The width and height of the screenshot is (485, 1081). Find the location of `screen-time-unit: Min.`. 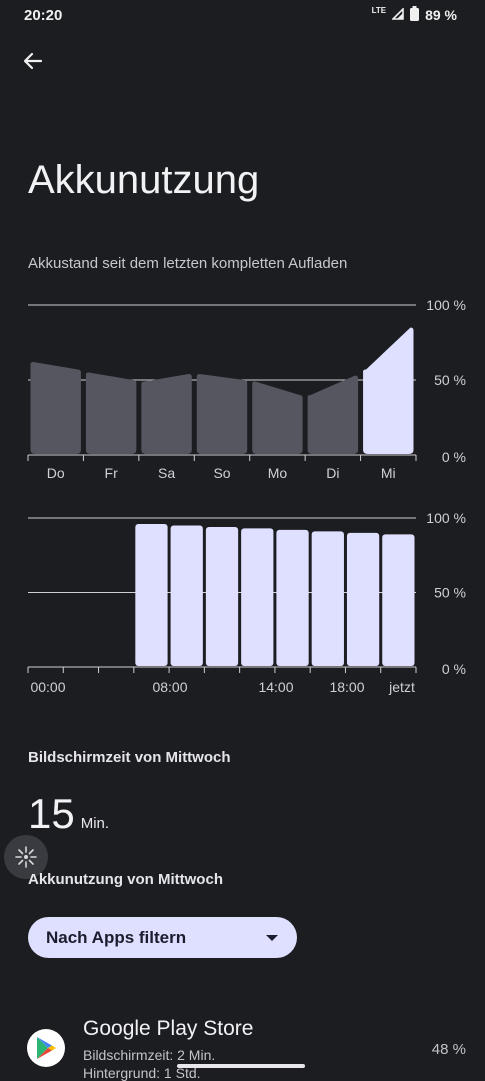

screen-time-unit: Min. is located at coordinates (95, 823).